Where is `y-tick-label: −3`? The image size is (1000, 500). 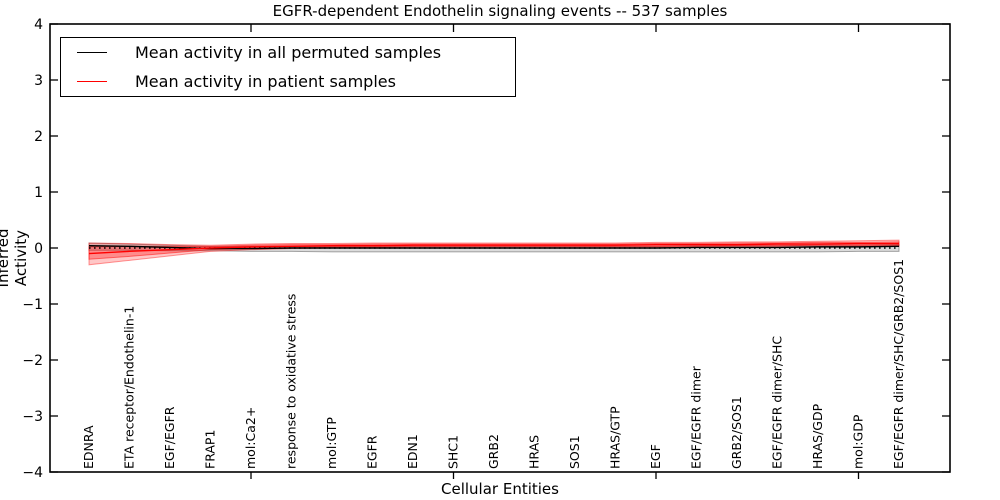 y-tick-label: −3 is located at coordinates (32, 417).